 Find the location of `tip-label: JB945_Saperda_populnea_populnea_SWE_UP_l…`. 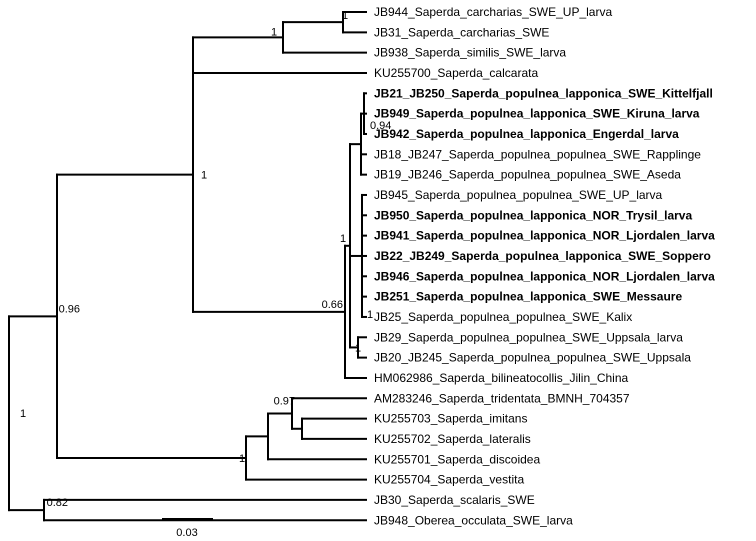

tip-label: JB945_Saperda_populnea_populnea_SWE_UP_l… is located at coordinates (518, 195).